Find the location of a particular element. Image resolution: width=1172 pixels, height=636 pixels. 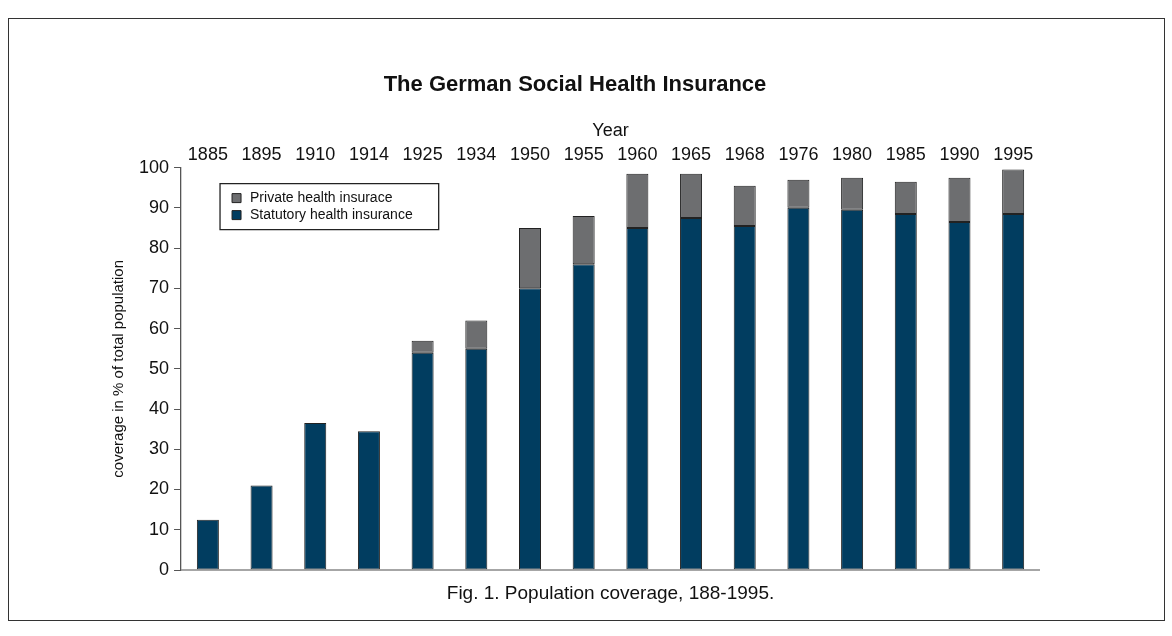

legend-label: Statutory health insurance is located at coordinates (331, 213).